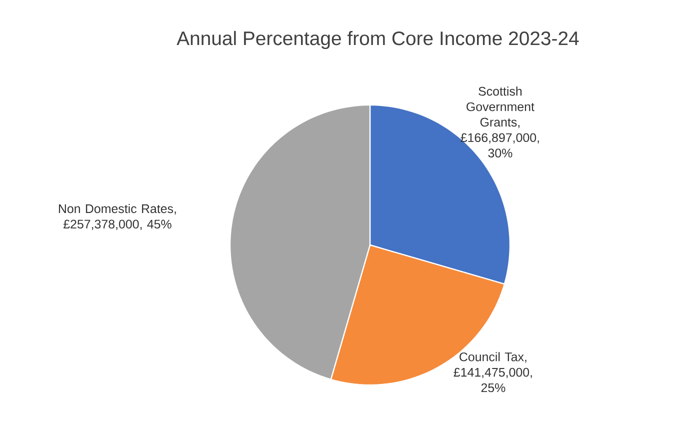  What do you see at coordinates (492, 357) in the screenshot?
I see `slice-label: Council Tax` at bounding box center [492, 357].